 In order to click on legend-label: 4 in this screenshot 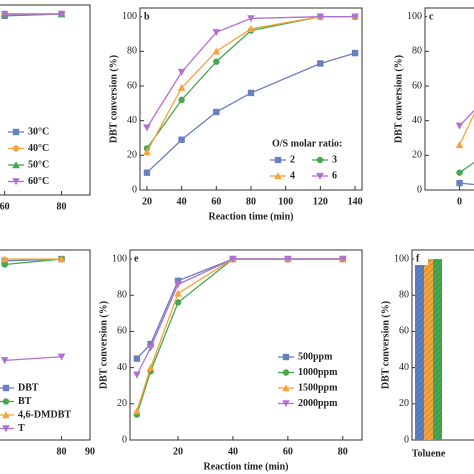, I will do `click(292, 175)`.